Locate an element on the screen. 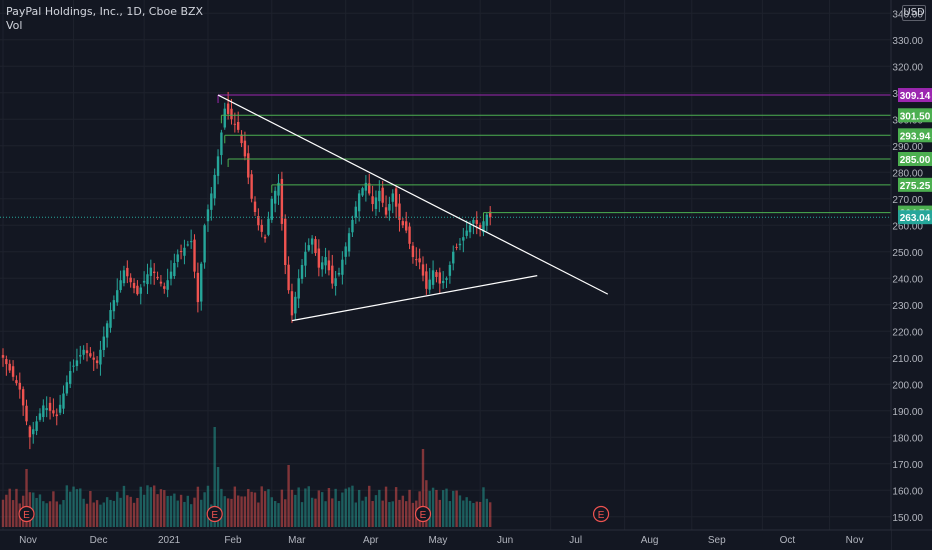  time-axis: Nov Dec 2021 Feb Mar Apr May Jun Jul Aug Sep Oct Nov is located at coordinates (466, 539).